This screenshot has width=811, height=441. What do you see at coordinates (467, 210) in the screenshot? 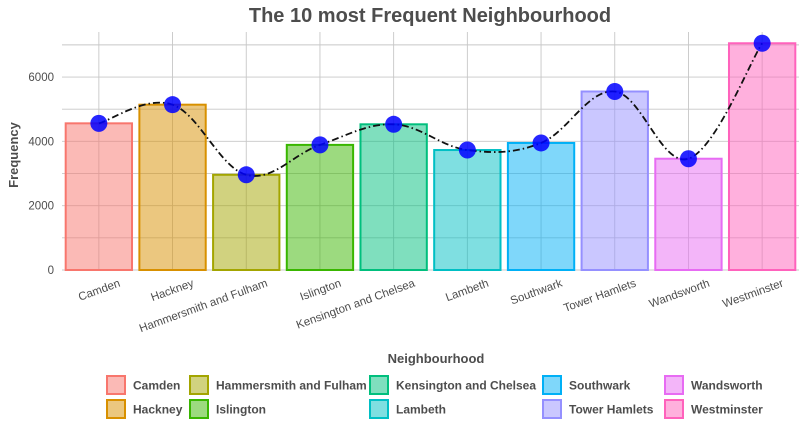
I see `bar-lambeth` at bounding box center [467, 210].